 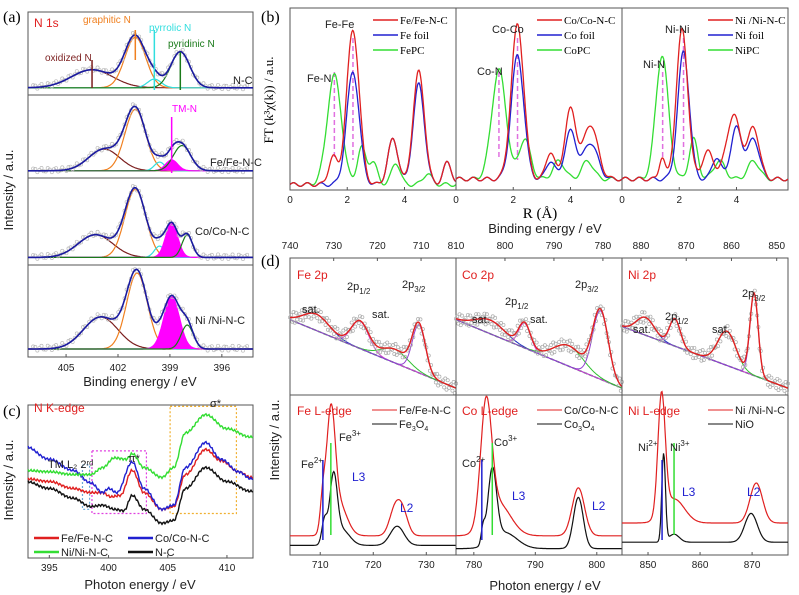 I want to click on panel-c-title: N K-edge, so click(x=59, y=408).